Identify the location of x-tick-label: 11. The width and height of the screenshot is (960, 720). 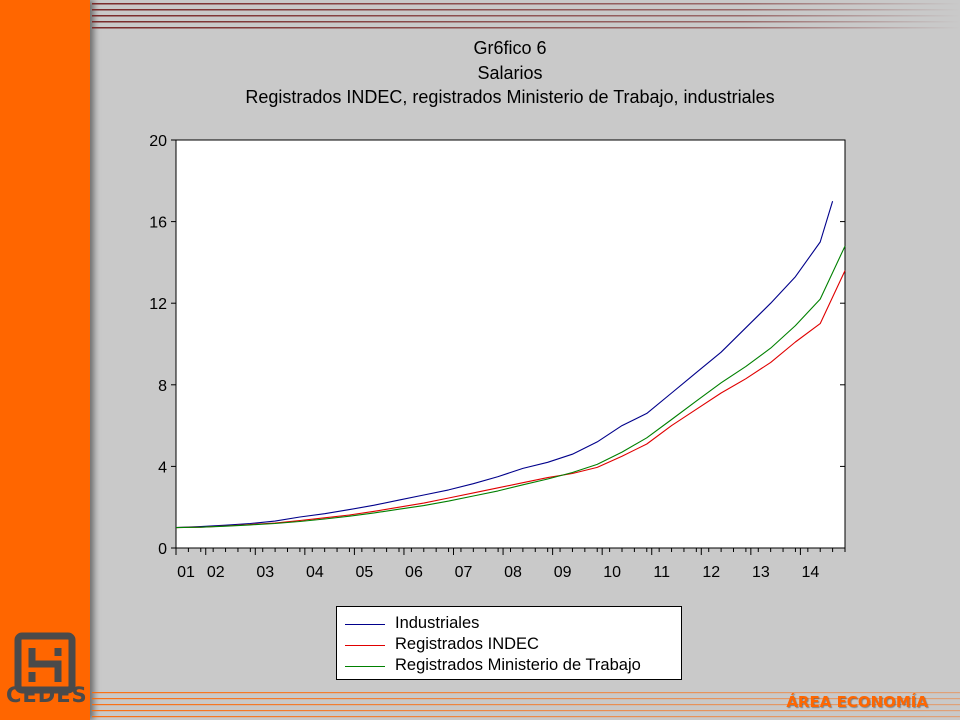
(661, 572).